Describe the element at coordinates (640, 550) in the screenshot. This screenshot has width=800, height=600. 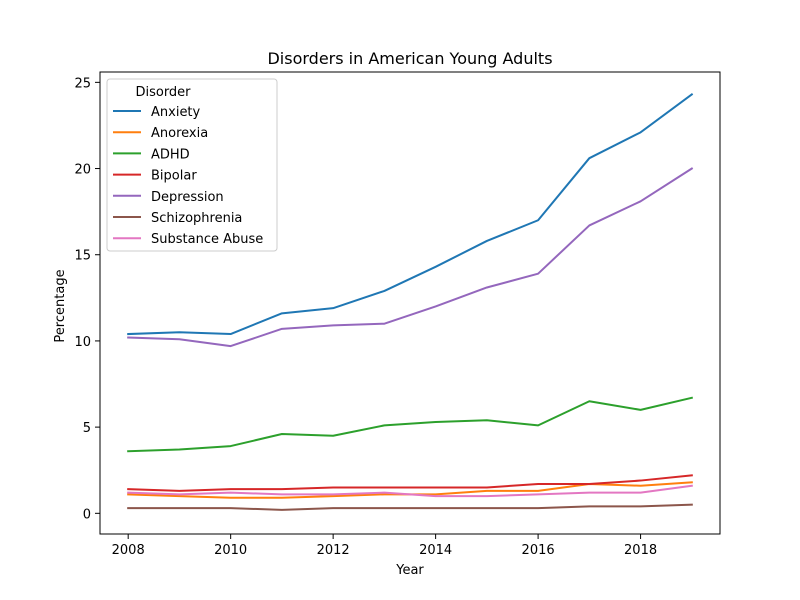
I see `x-tick-label: 2018` at that location.